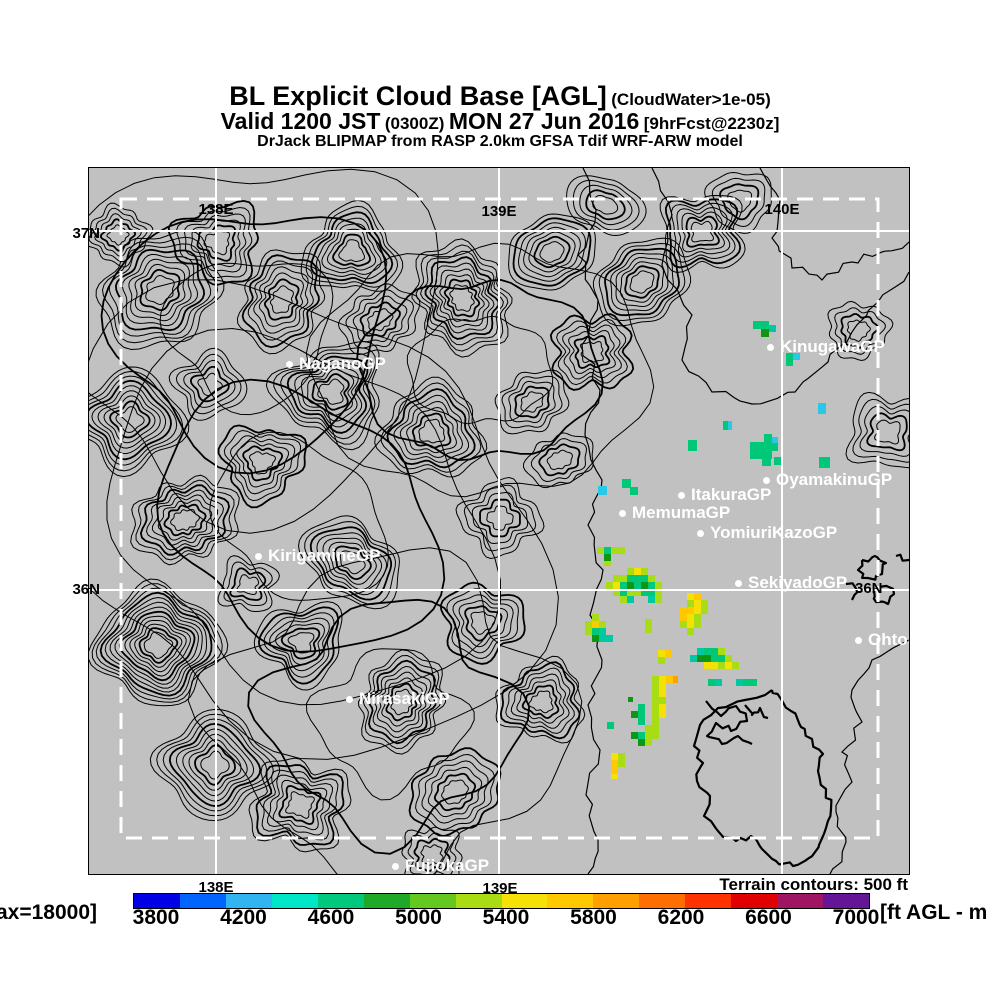 The width and height of the screenshot is (1000, 1000). What do you see at coordinates (782, 209) in the screenshot?
I see `lon-label-140e-top: 140E` at bounding box center [782, 209].